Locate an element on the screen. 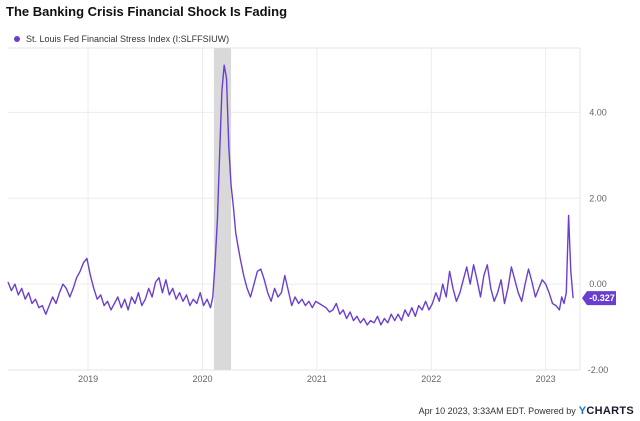 This screenshot has width=640, height=421. y-axis: 4.00 2.00 0.00 -2.00 is located at coordinates (598, 241).